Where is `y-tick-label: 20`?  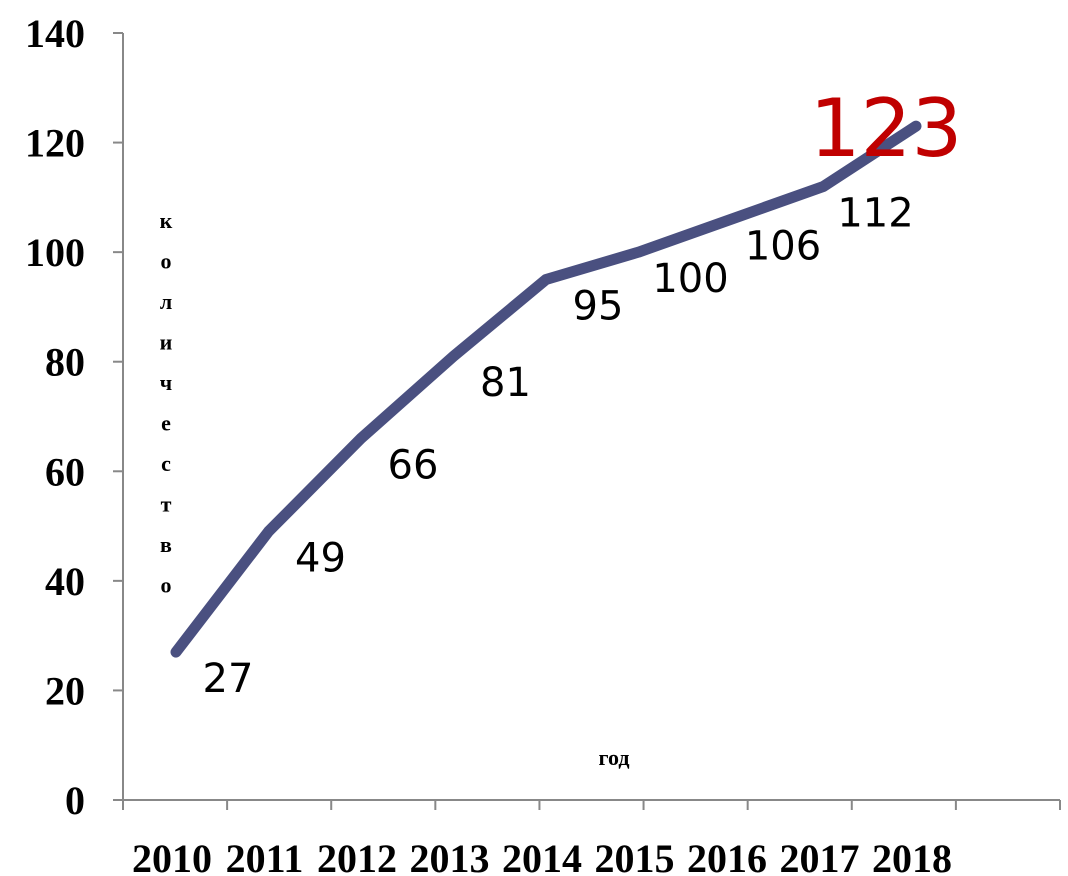
y-tick-label: 20 is located at coordinates (65, 690).